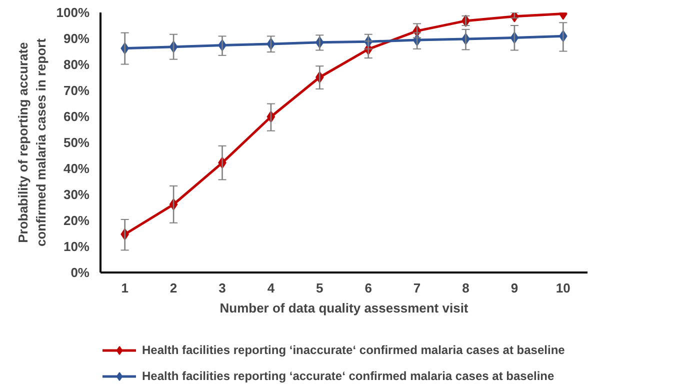 The width and height of the screenshot is (686, 391). I want to click on x-axis-title: Number of data quality assessment visit, so click(344, 308).